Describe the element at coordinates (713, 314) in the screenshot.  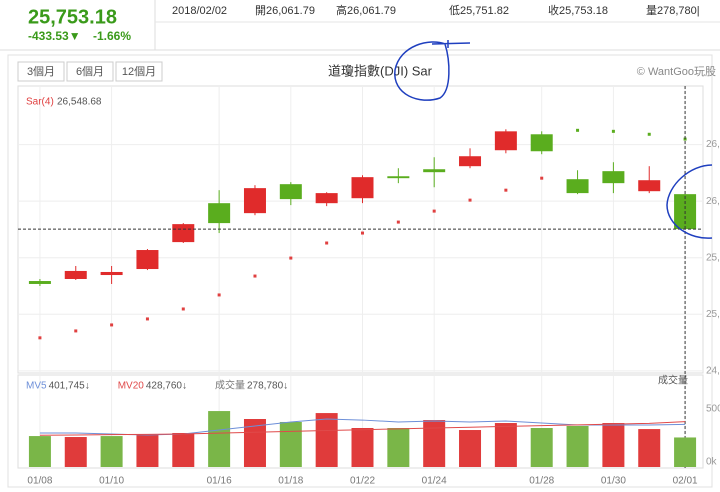
I see `y-tick-label: 25,000` at that location.